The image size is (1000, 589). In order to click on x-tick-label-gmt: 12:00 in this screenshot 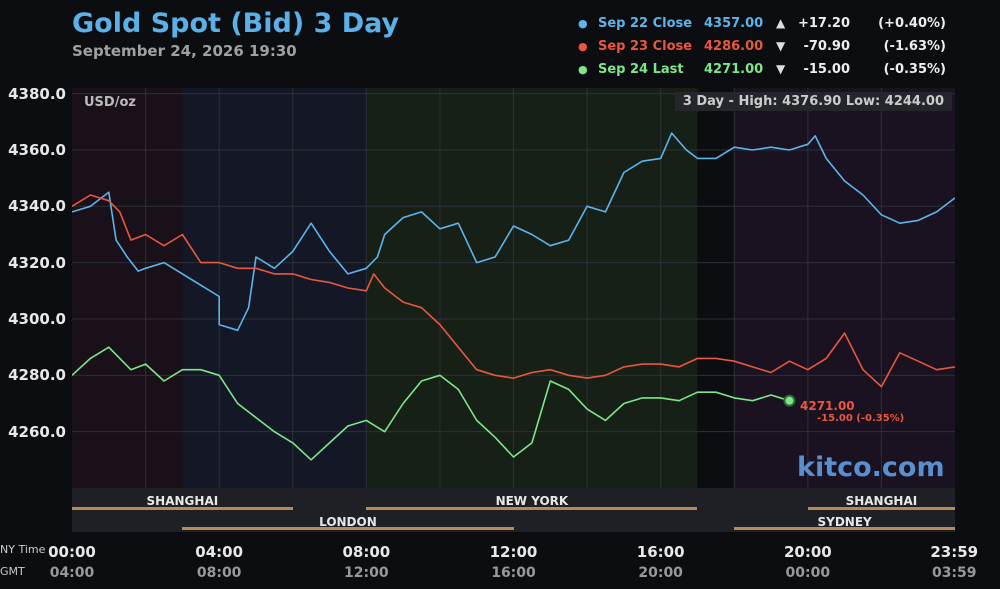, I will do `click(366, 573)`.